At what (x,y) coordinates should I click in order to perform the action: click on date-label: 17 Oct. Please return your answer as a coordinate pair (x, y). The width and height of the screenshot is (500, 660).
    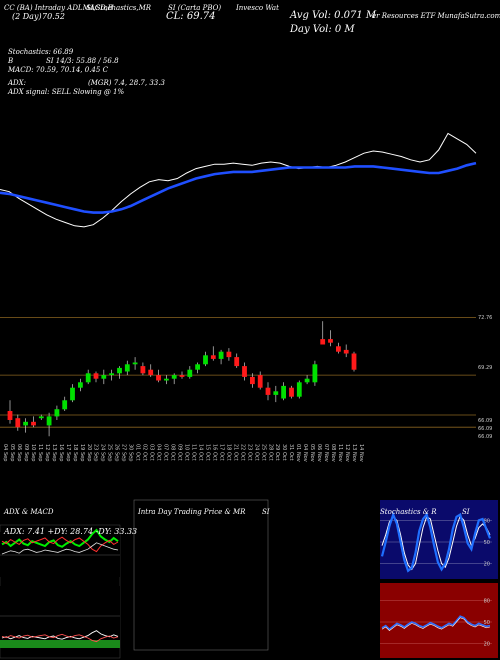
    Looking at the image, I should click on (221, 452).